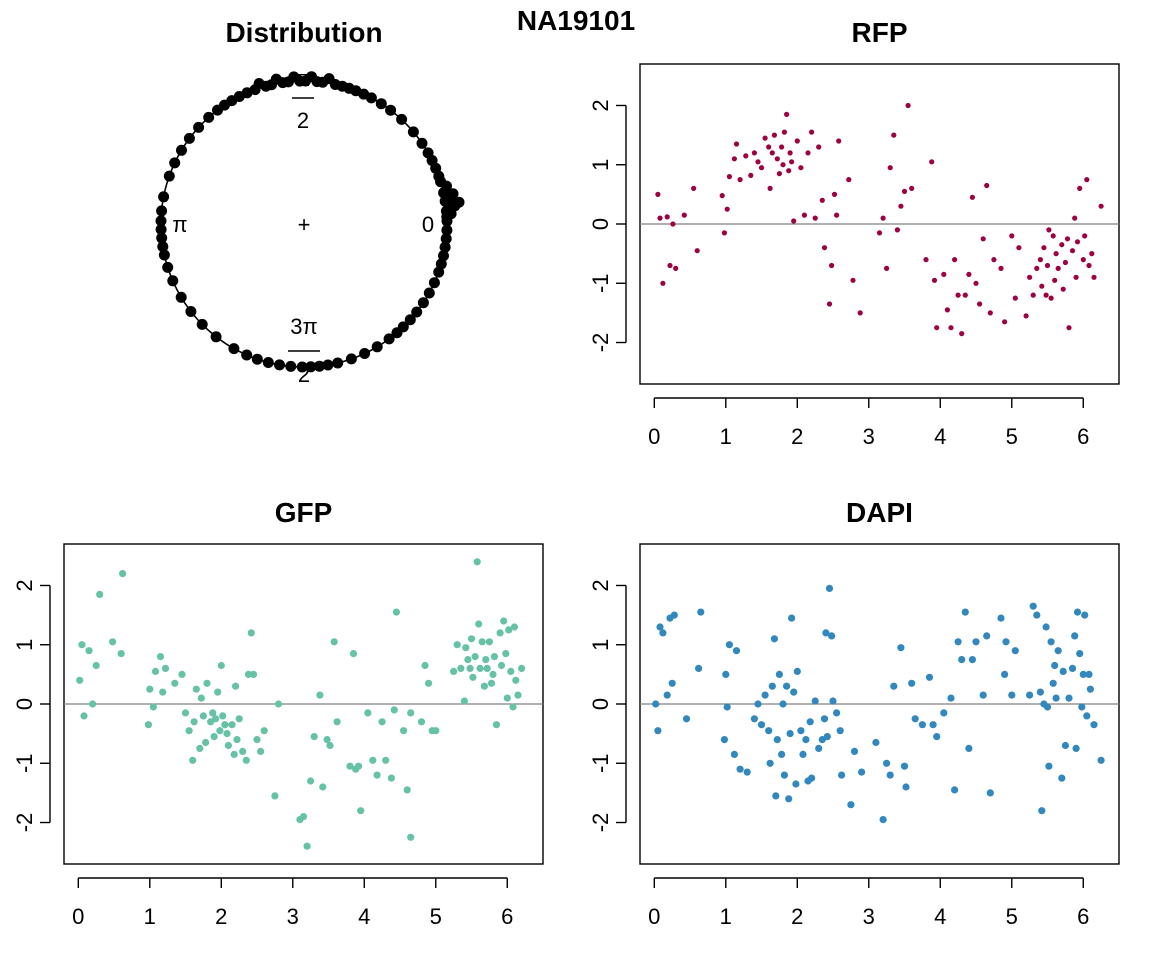  I want to click on rfp-x-tick-label: 6, so click(1083, 436).